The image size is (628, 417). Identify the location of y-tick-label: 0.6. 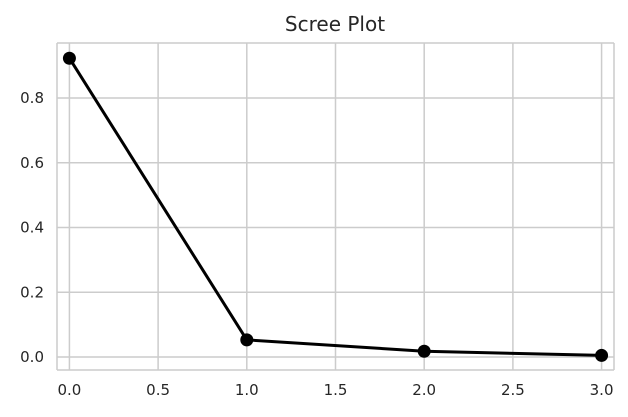
(32, 163).